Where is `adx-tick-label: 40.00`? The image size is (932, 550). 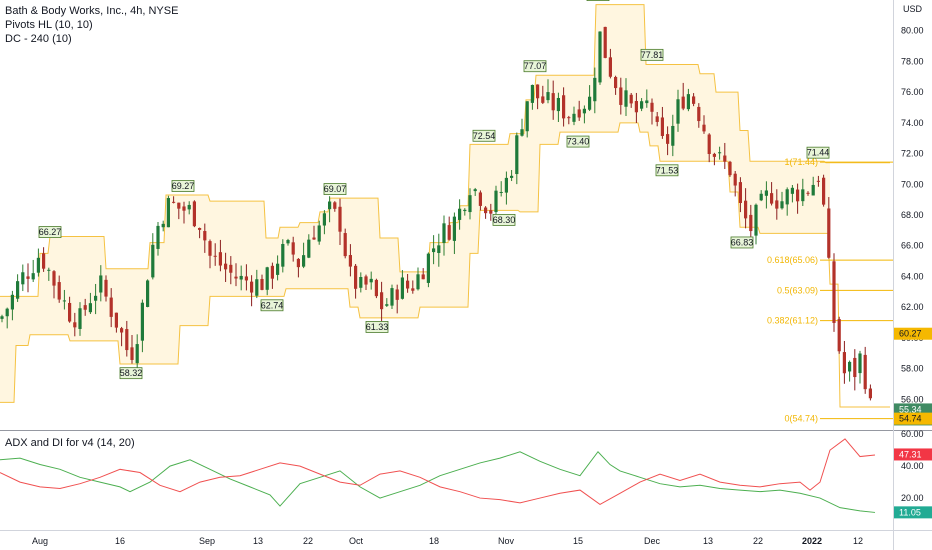 adx-tick-label: 40.00 is located at coordinates (912, 466).